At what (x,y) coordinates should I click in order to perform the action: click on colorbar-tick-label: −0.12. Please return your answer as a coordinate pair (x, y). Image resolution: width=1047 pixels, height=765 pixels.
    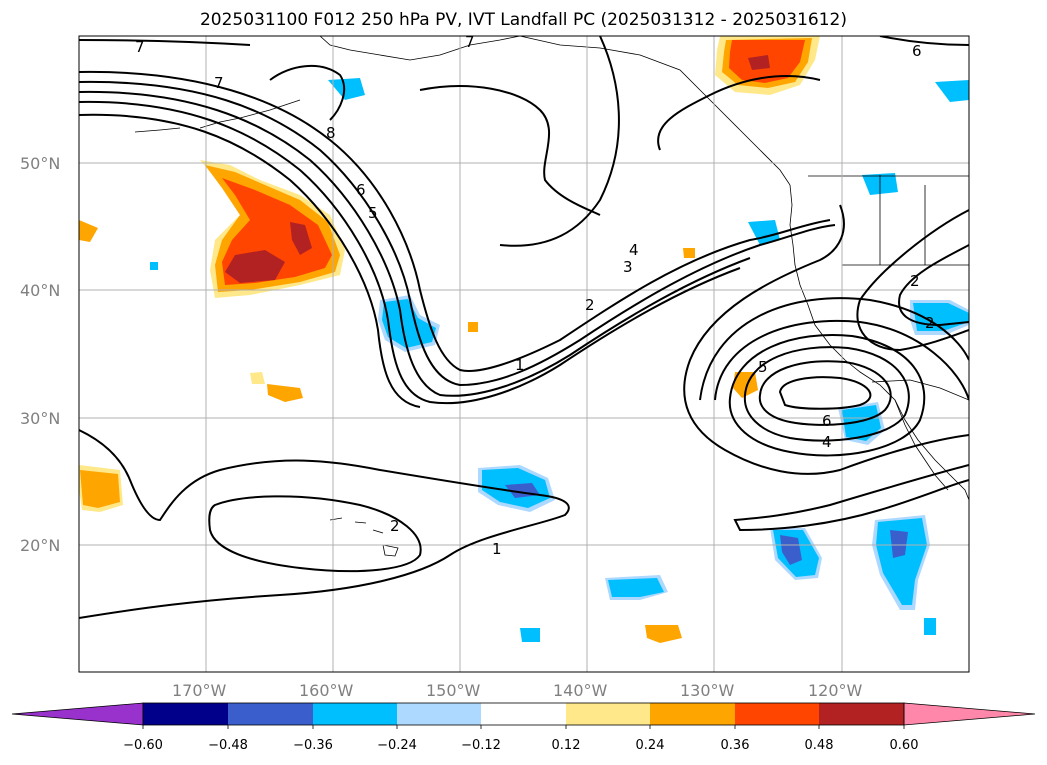
    Looking at the image, I should click on (481, 745).